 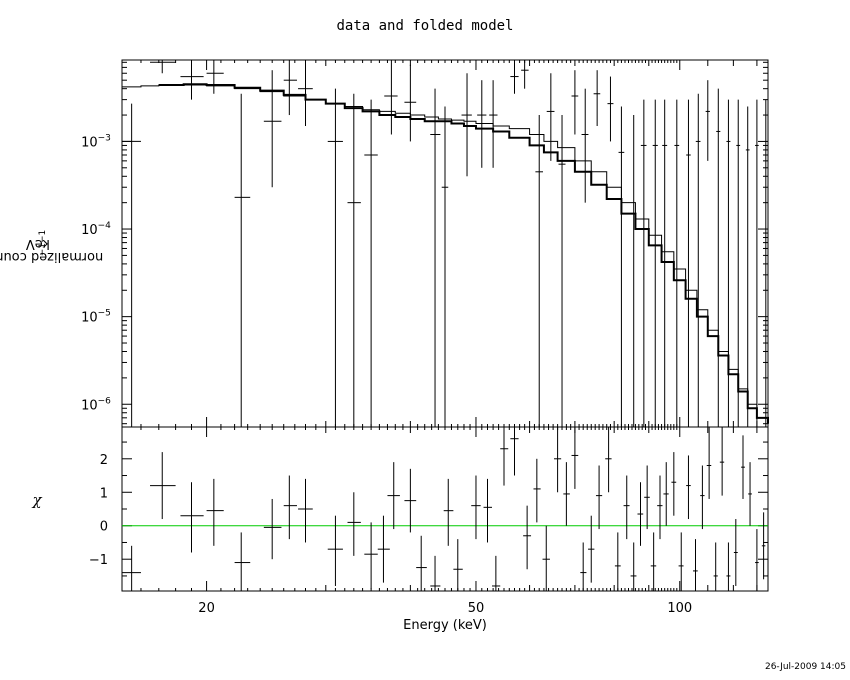 What do you see at coordinates (37, 500) in the screenshot?
I see `y-axis-label-residuals: χ` at bounding box center [37, 500].